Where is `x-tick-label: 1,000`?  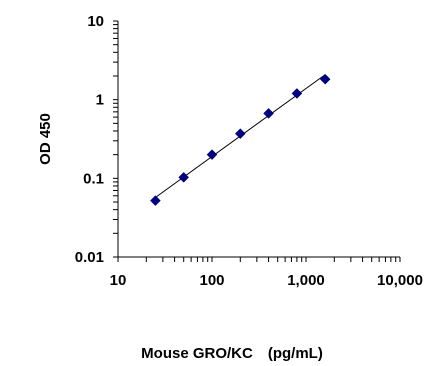
x-tick-label: 1,000 is located at coordinates (306, 280).